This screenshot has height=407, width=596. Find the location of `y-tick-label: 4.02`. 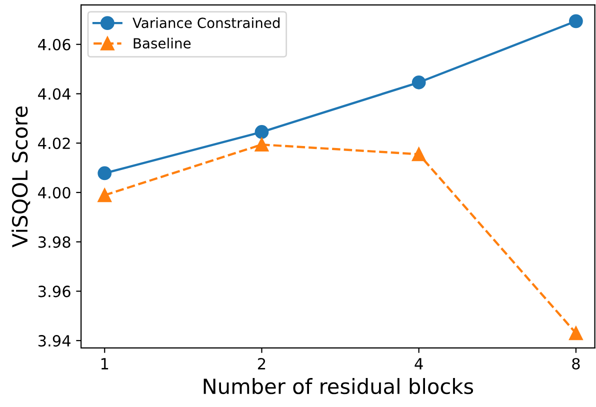

y-tick-label: 4.02 is located at coordinates (54, 144).